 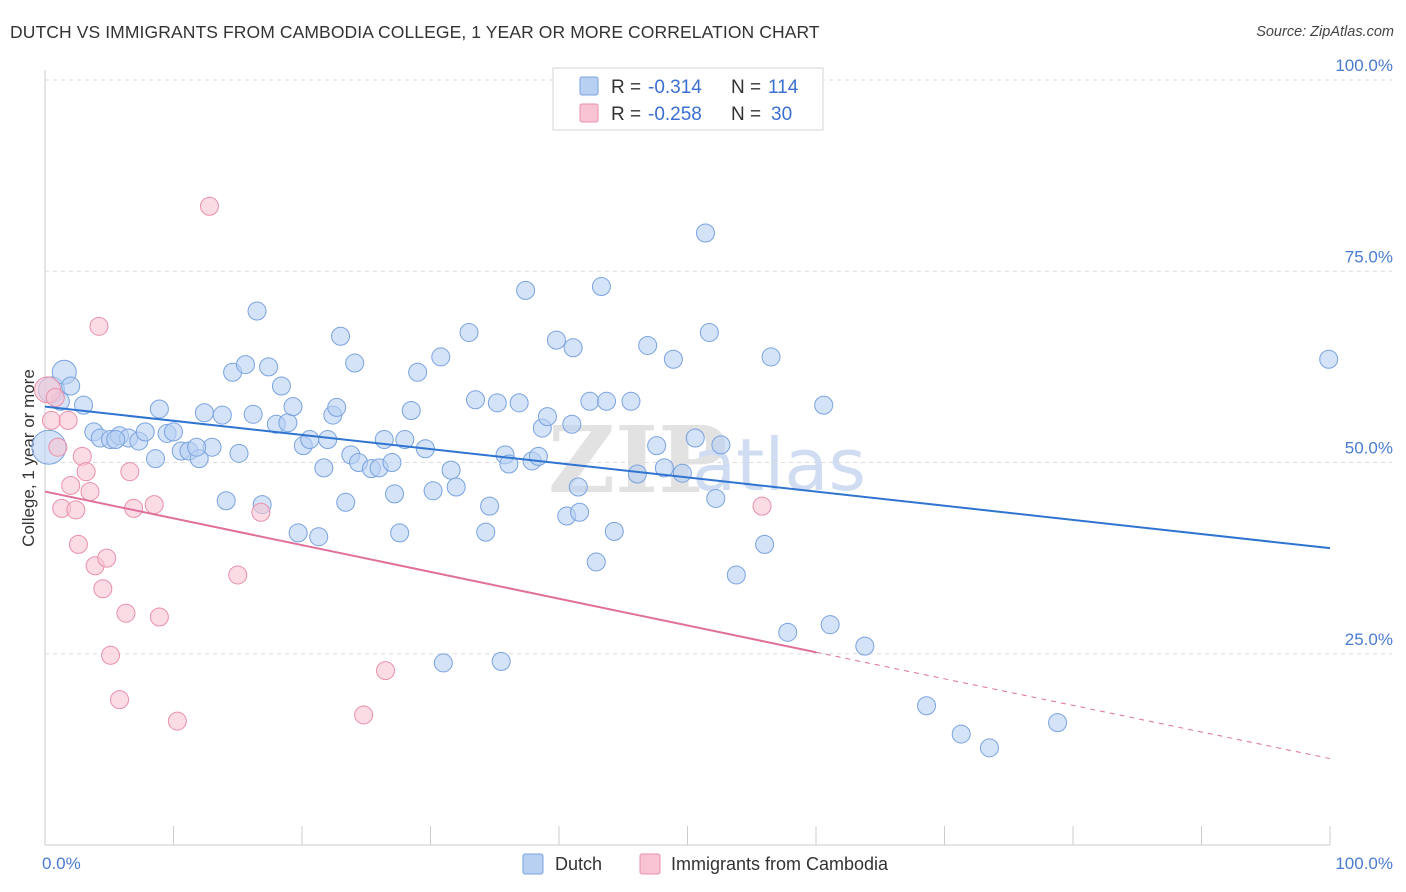 I want to click on legend-r-value-dutch: -0.314, so click(x=675, y=87).